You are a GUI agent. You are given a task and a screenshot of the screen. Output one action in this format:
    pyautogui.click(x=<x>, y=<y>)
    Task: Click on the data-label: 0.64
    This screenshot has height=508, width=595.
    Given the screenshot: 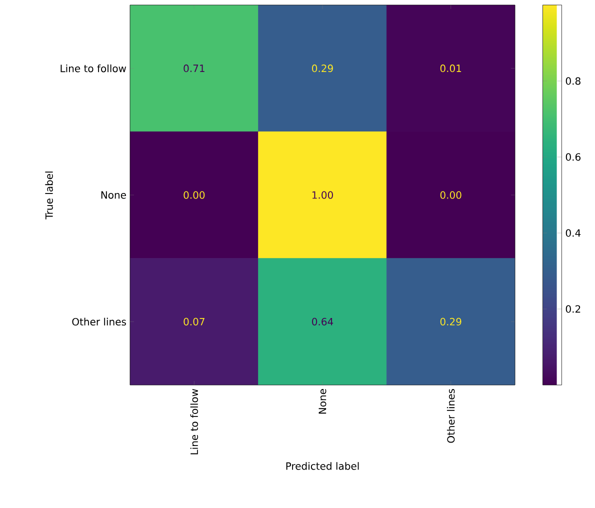 What is the action you would take?
    pyautogui.click(x=323, y=322)
    